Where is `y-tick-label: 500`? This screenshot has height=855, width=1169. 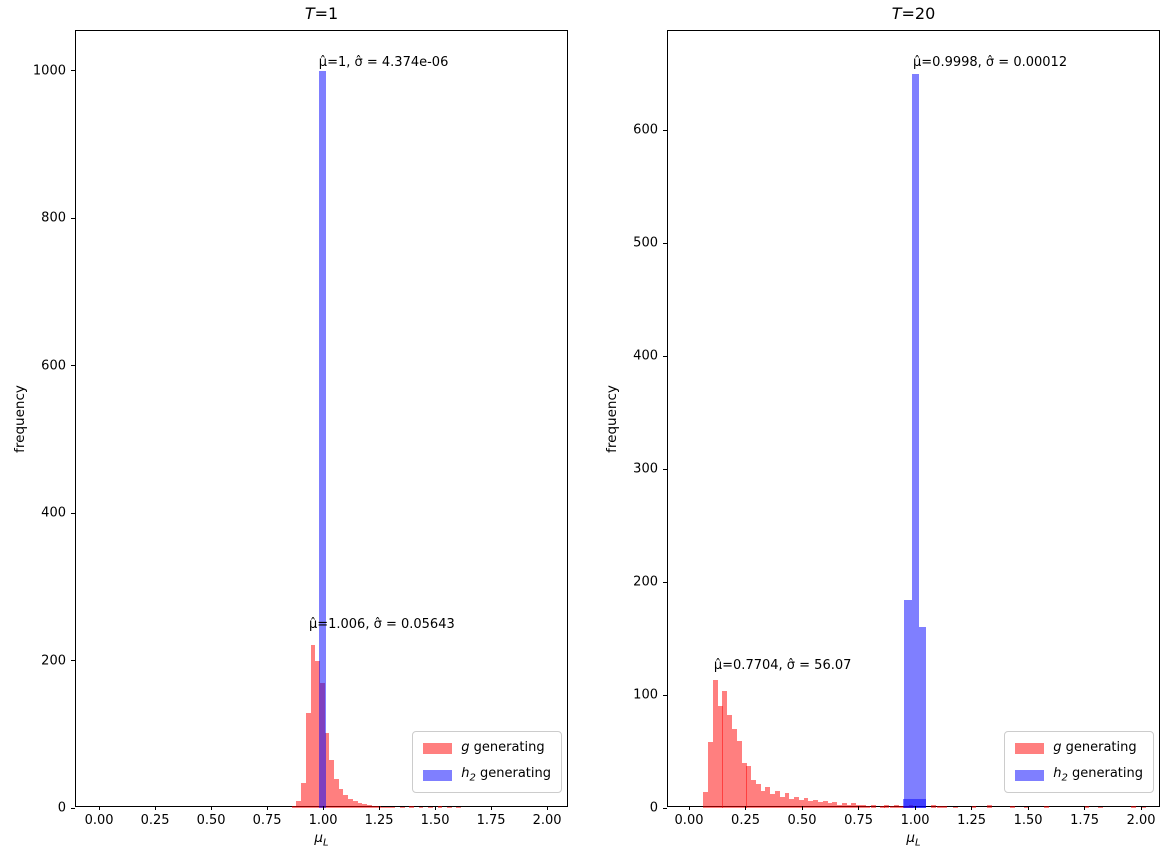
y-tick-label: 500 is located at coordinates (645, 243).